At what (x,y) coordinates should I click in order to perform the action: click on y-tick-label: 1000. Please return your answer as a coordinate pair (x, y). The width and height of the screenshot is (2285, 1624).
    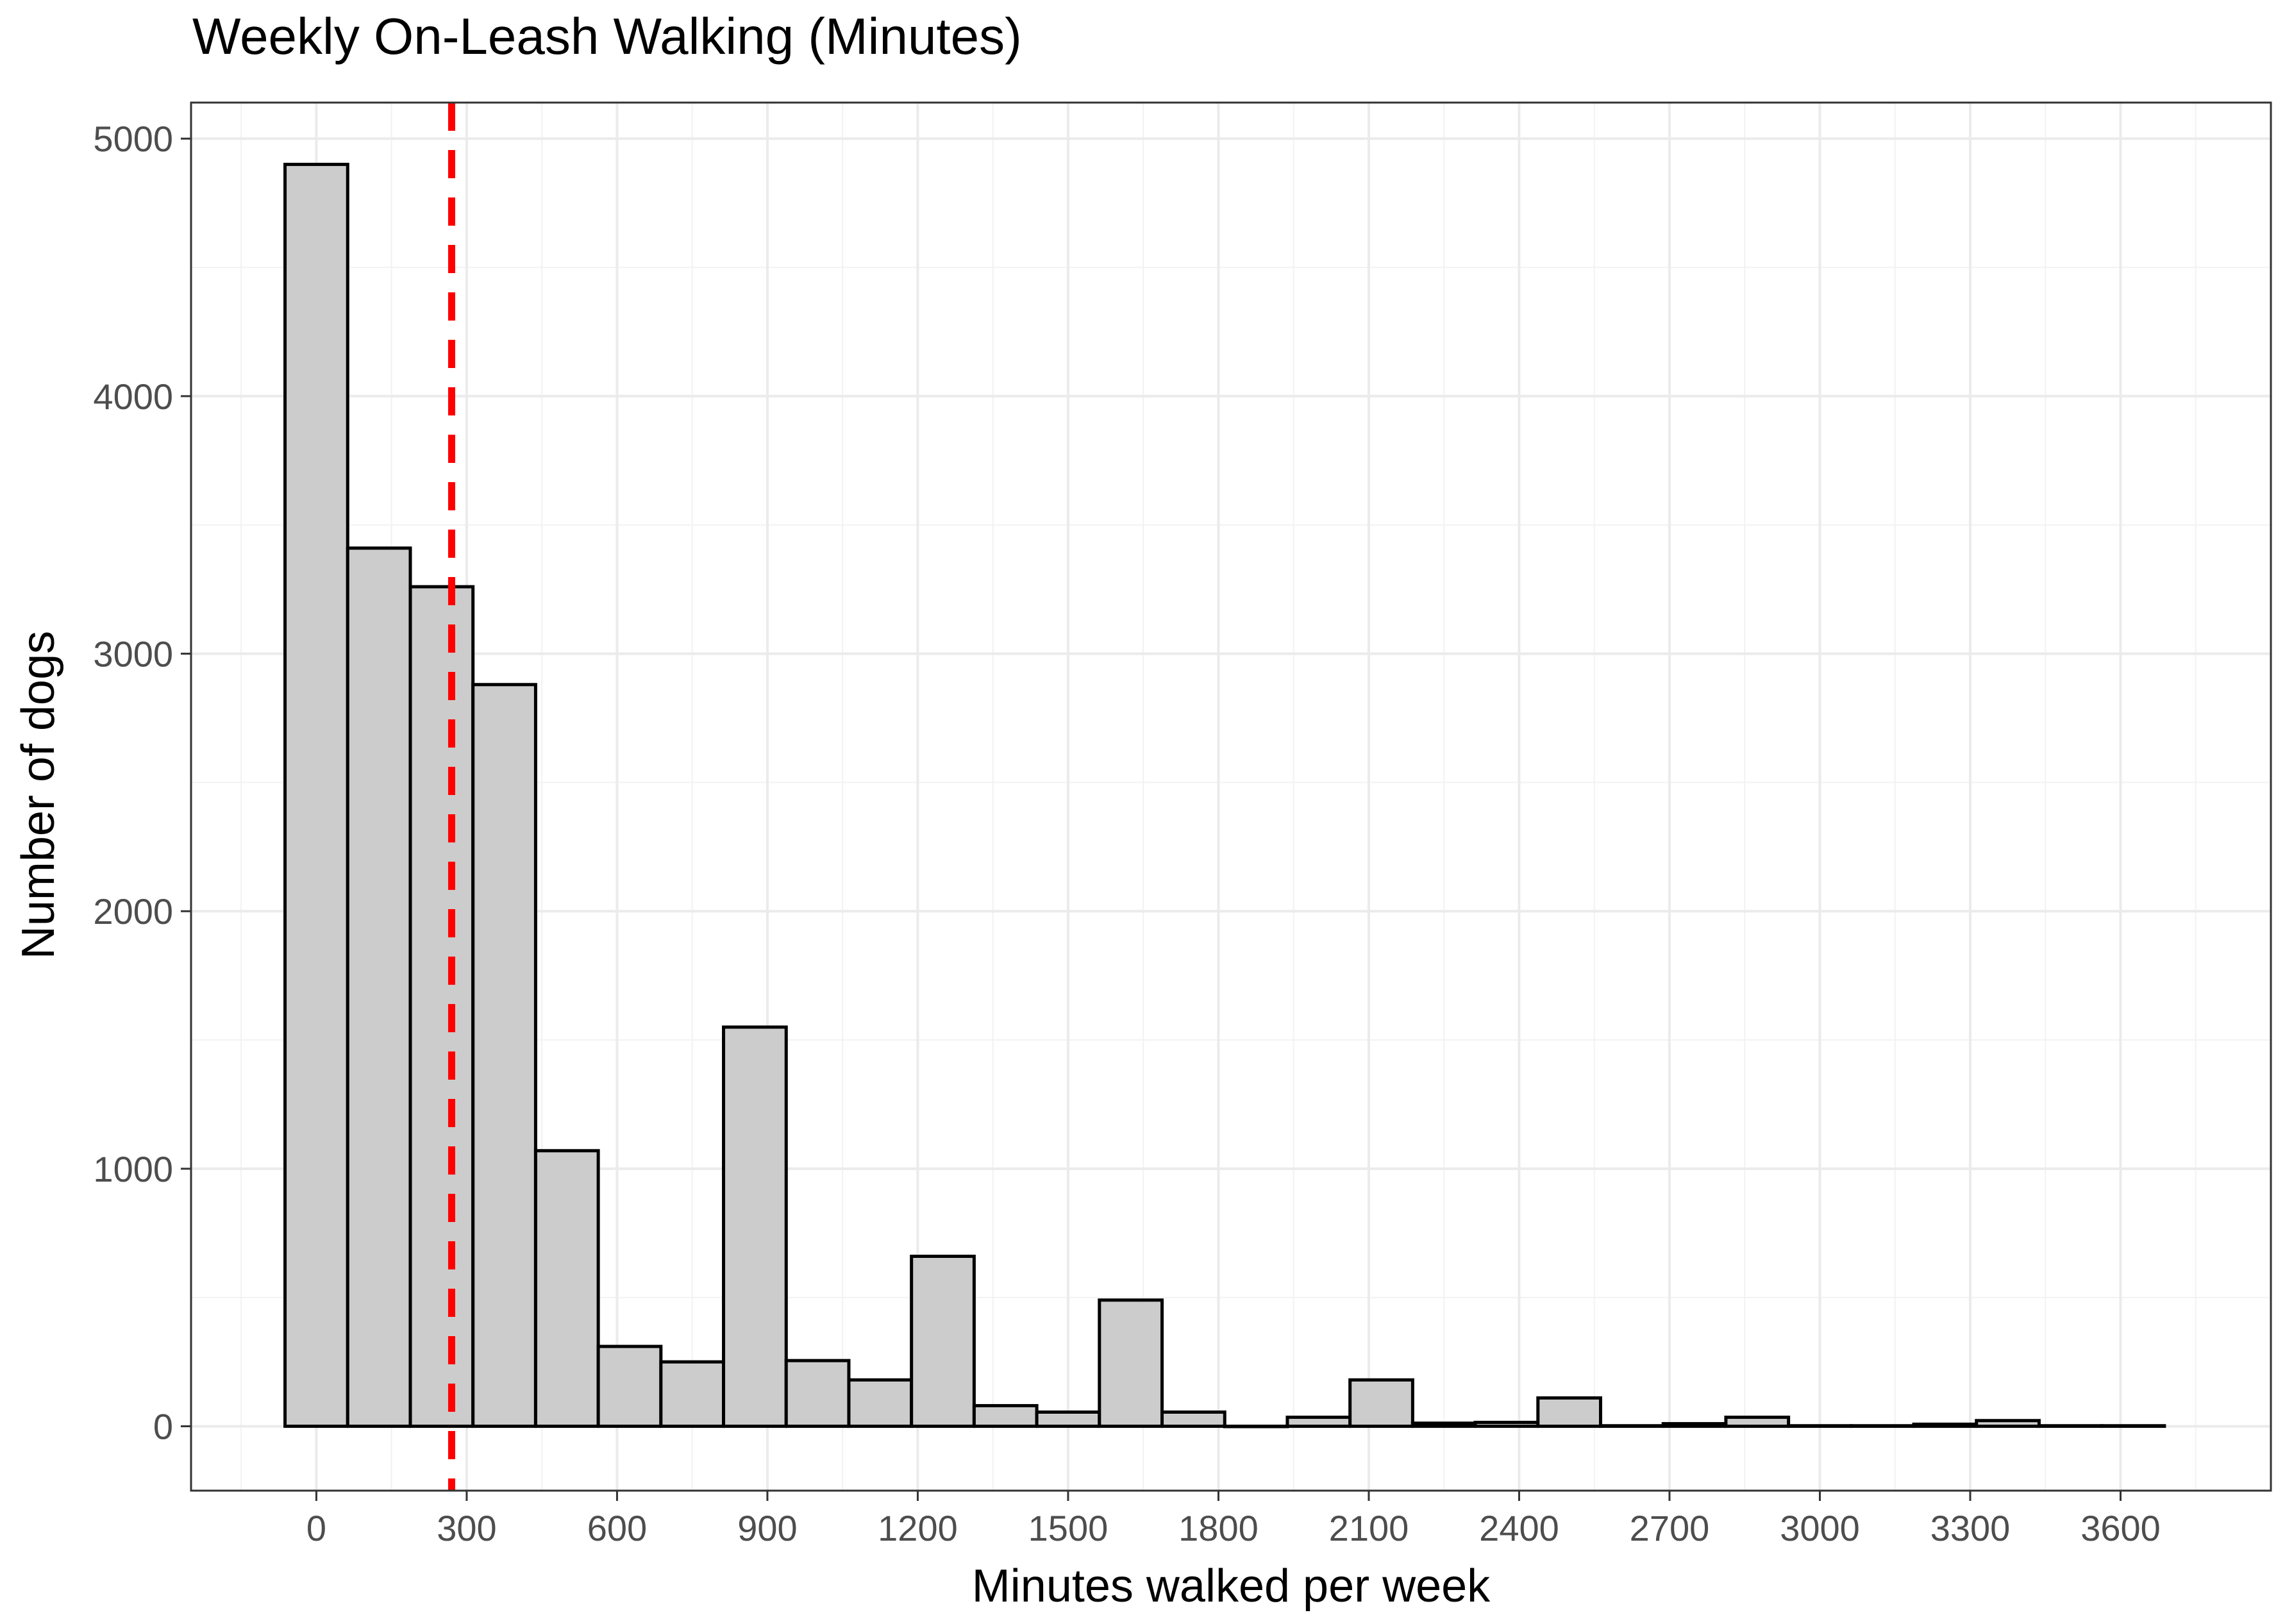
    Looking at the image, I should click on (133, 1169).